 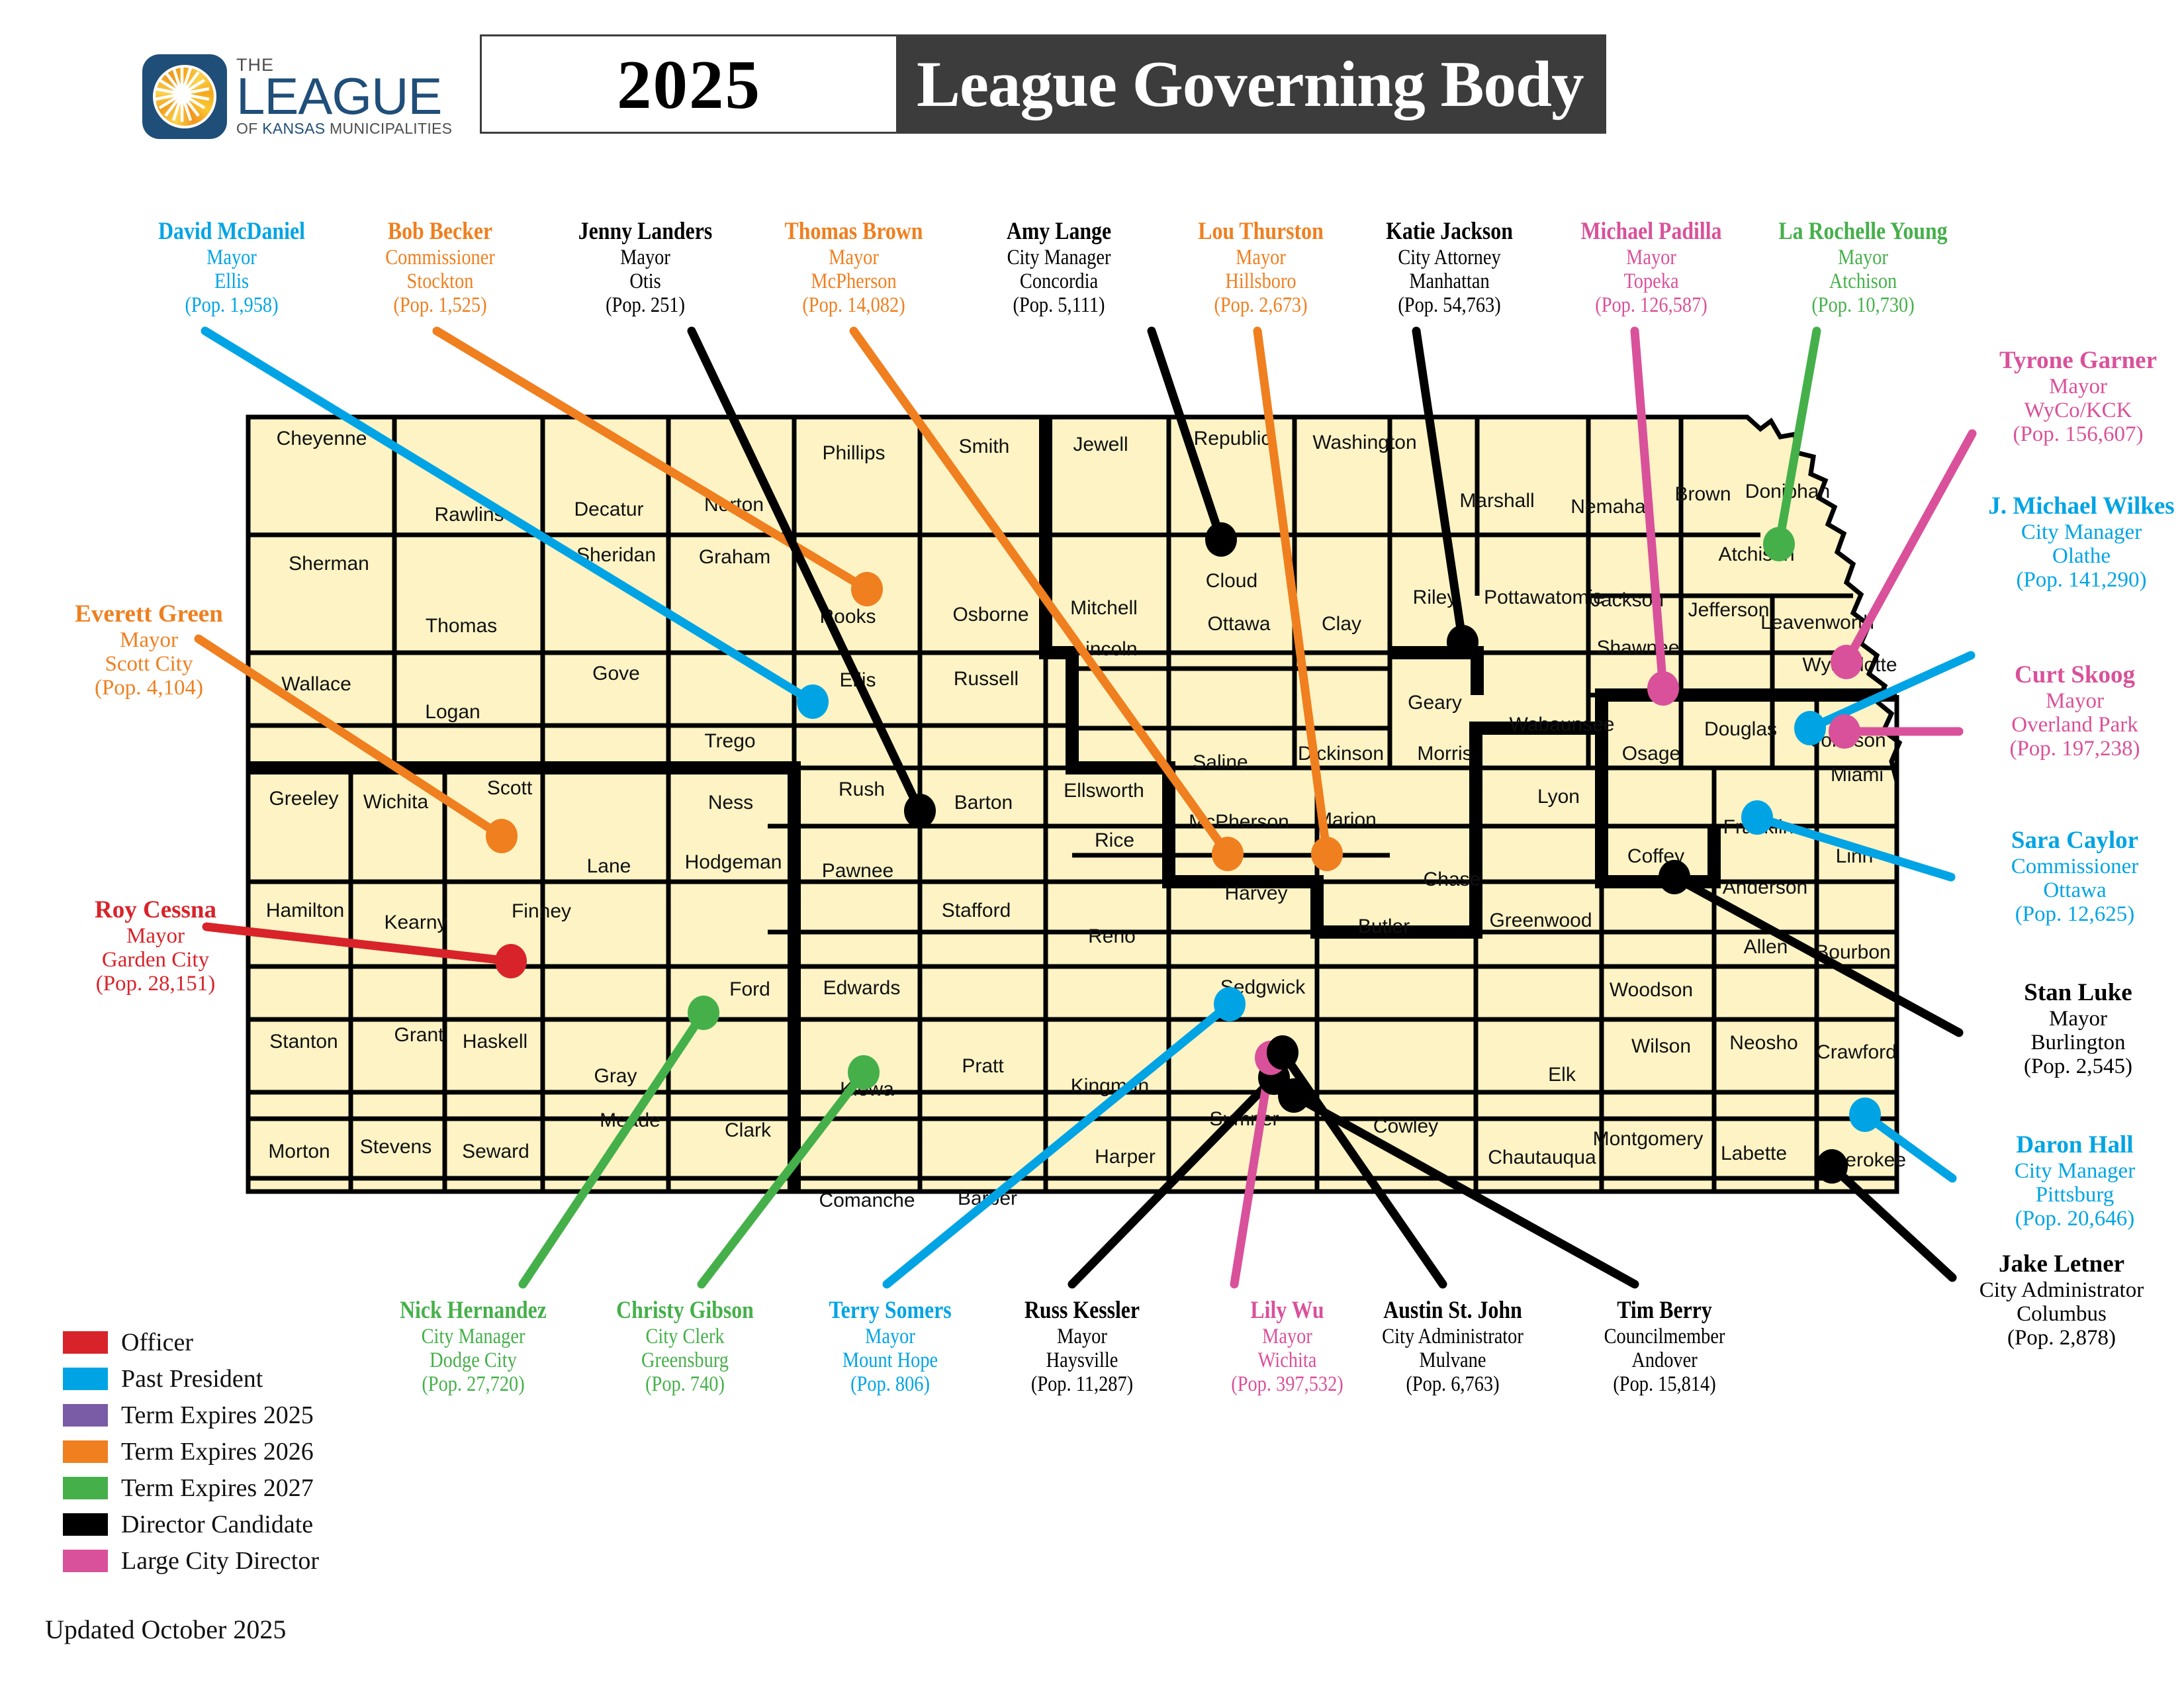 I want to click on callout-city-name: Otis, so click(x=645, y=281).